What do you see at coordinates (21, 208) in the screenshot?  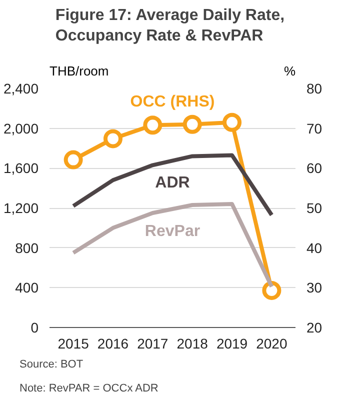 I see `y-tick-label: 1,200` at bounding box center [21, 208].